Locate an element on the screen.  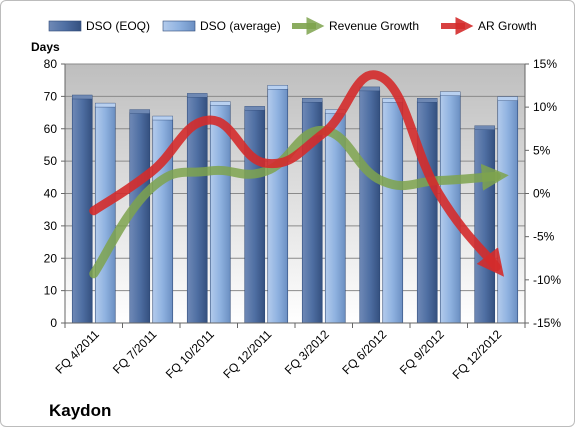
x-tick-label: FQ 7/2011 is located at coordinates (135, 352).